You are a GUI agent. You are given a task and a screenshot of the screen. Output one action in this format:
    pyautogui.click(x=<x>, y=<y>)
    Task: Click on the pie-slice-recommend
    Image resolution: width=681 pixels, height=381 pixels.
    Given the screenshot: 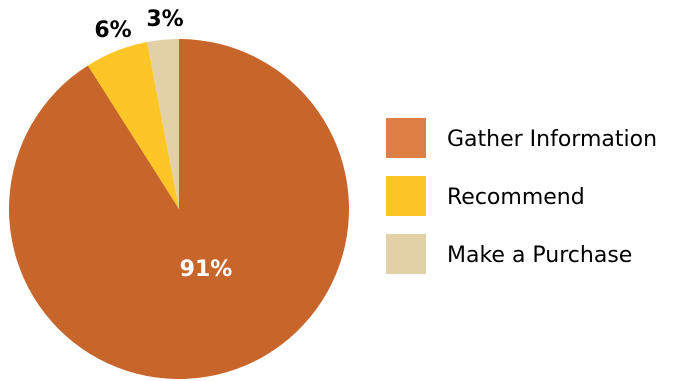 What is the action you would take?
    pyautogui.click(x=133, y=126)
    